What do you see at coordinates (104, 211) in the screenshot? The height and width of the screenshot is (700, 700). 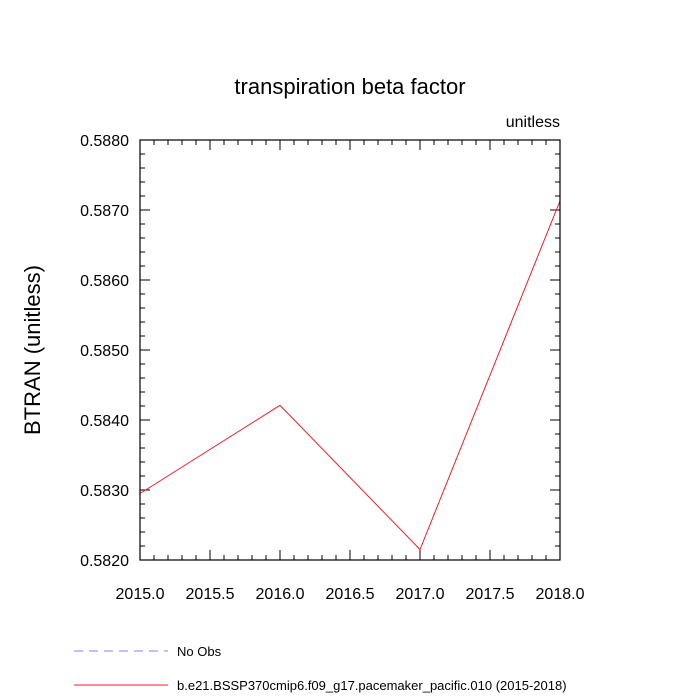 I see `y-tick-label: 0.5870` at bounding box center [104, 211].